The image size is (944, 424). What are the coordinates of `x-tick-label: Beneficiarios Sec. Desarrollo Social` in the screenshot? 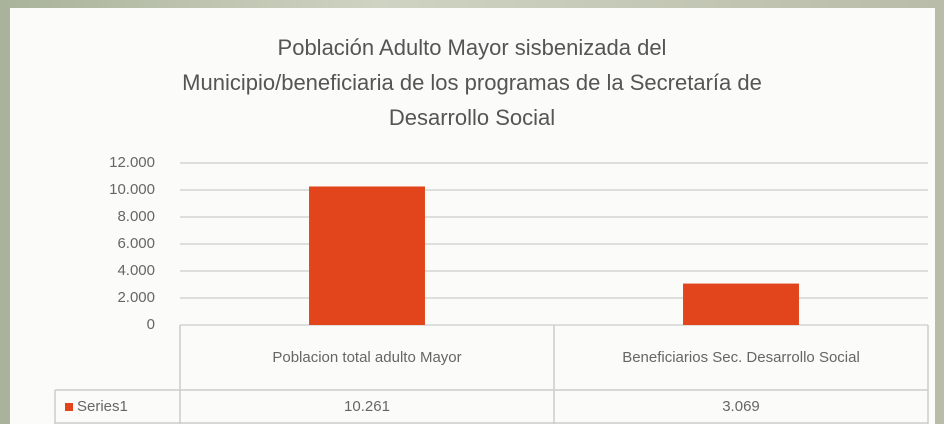 It's located at (741, 357).